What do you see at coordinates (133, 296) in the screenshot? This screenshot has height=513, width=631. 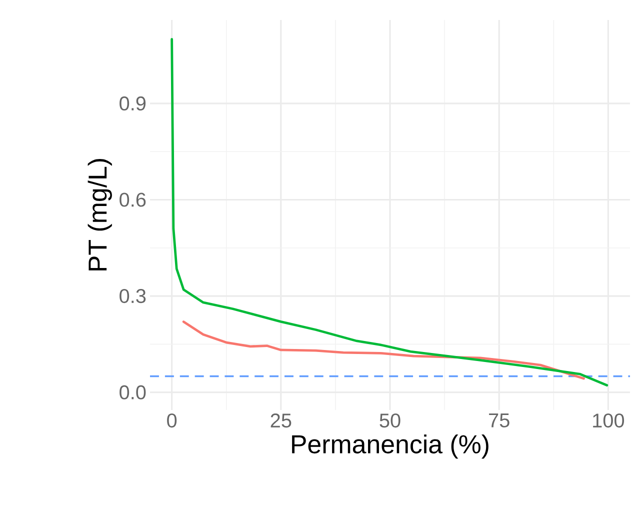 I see `y-tick-label: 0.3` at bounding box center [133, 296].